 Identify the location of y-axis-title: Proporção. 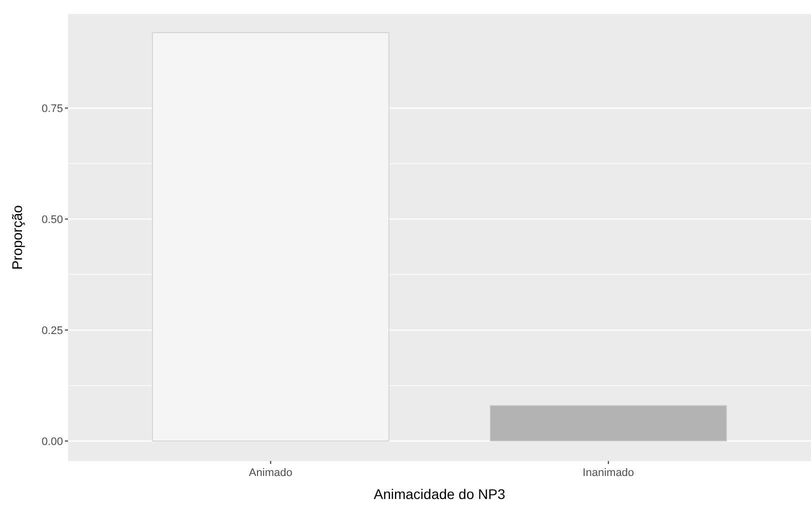
(17, 237).